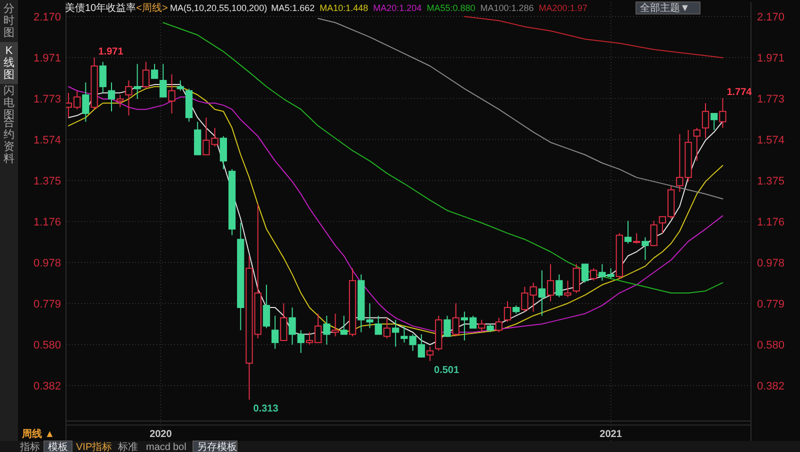 The width and height of the screenshot is (800, 452). What do you see at coordinates (9, 21) in the screenshot?
I see `text: 分时图` at bounding box center [9, 21].